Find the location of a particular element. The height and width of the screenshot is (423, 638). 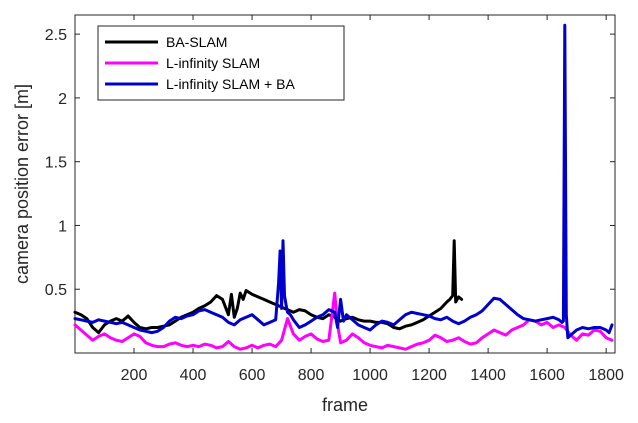

x-tick-label: 1400 is located at coordinates (488, 375).